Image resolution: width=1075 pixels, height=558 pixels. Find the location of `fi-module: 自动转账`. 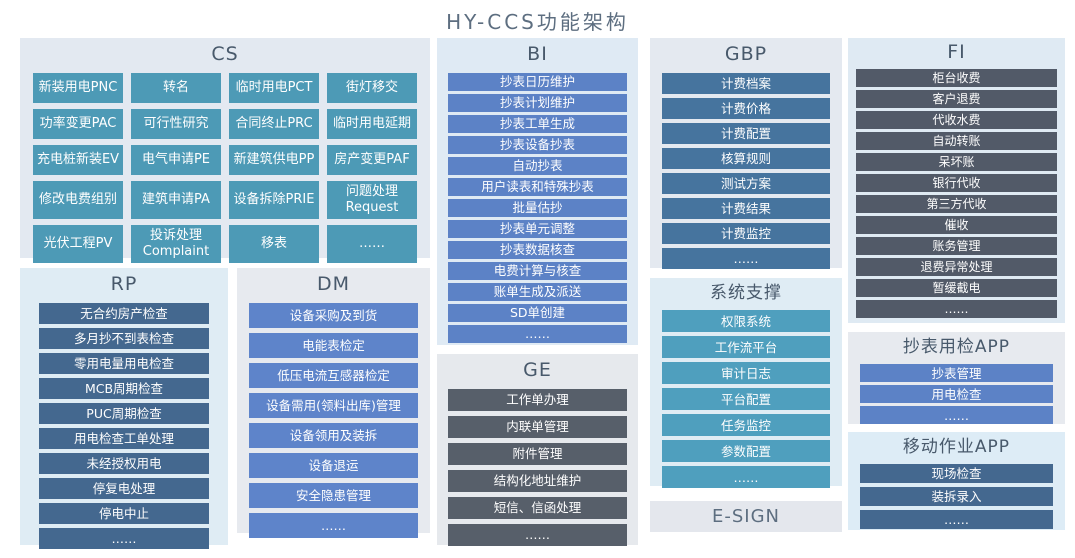

fi-module: 自动转账 is located at coordinates (956, 140).